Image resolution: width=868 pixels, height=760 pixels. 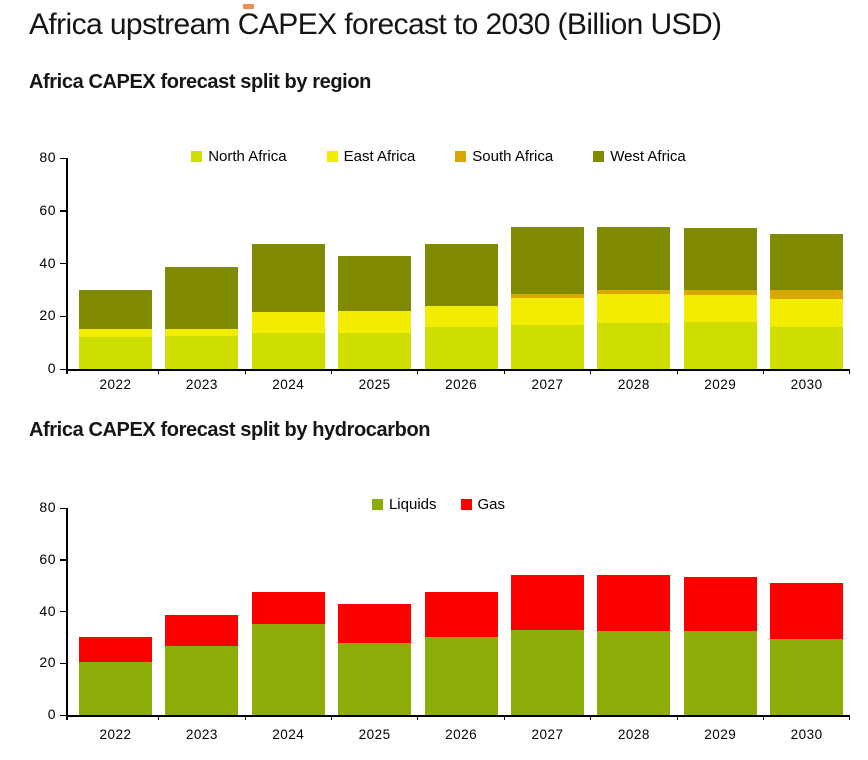 What do you see at coordinates (200, 82) in the screenshot?
I see `region-chart-title: Africa CAPEX forecast split by region` at bounding box center [200, 82].